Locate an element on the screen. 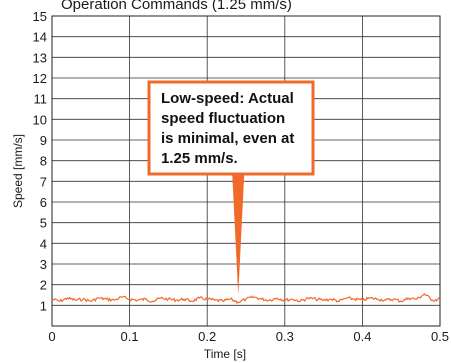 This screenshot has height=363, width=451. x-tick-label: 0.4 is located at coordinates (362, 336).